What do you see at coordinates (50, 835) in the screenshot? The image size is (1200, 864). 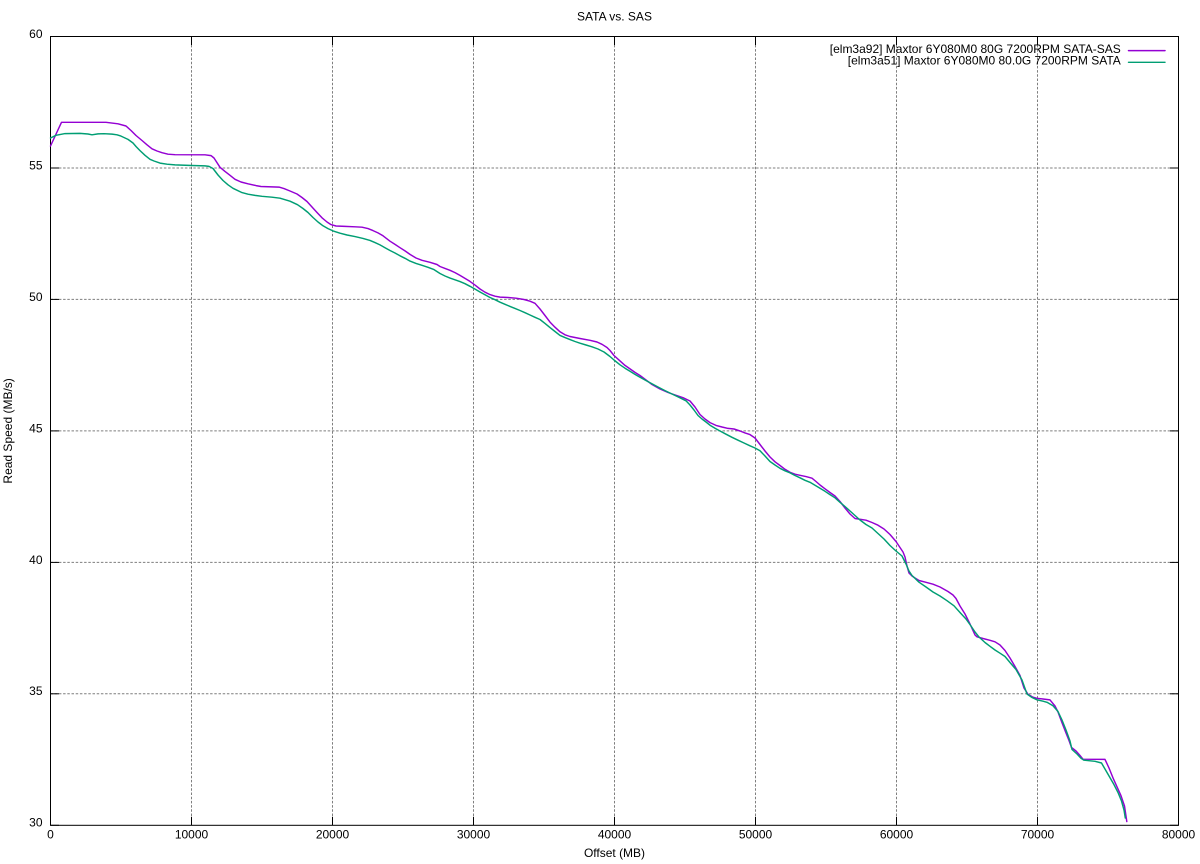 I see `svg-text: 0` at bounding box center [50, 835].